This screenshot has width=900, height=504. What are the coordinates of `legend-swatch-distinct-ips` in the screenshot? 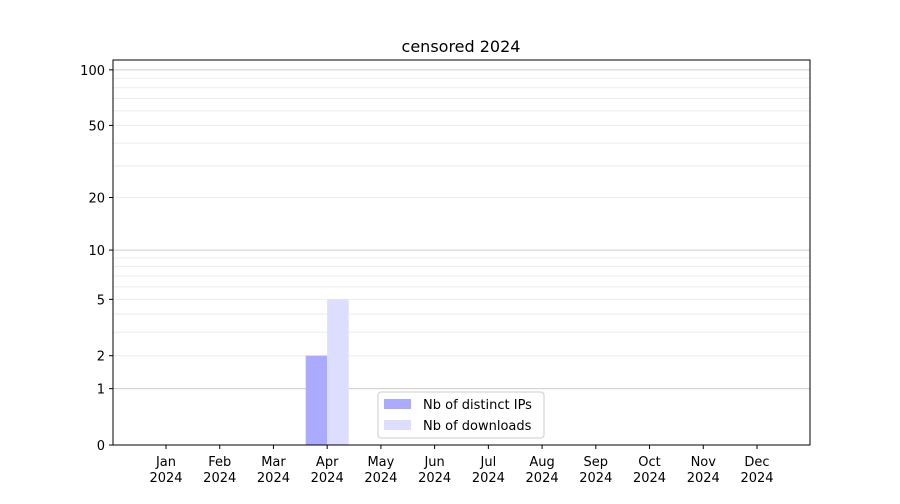 It's located at (397, 404).